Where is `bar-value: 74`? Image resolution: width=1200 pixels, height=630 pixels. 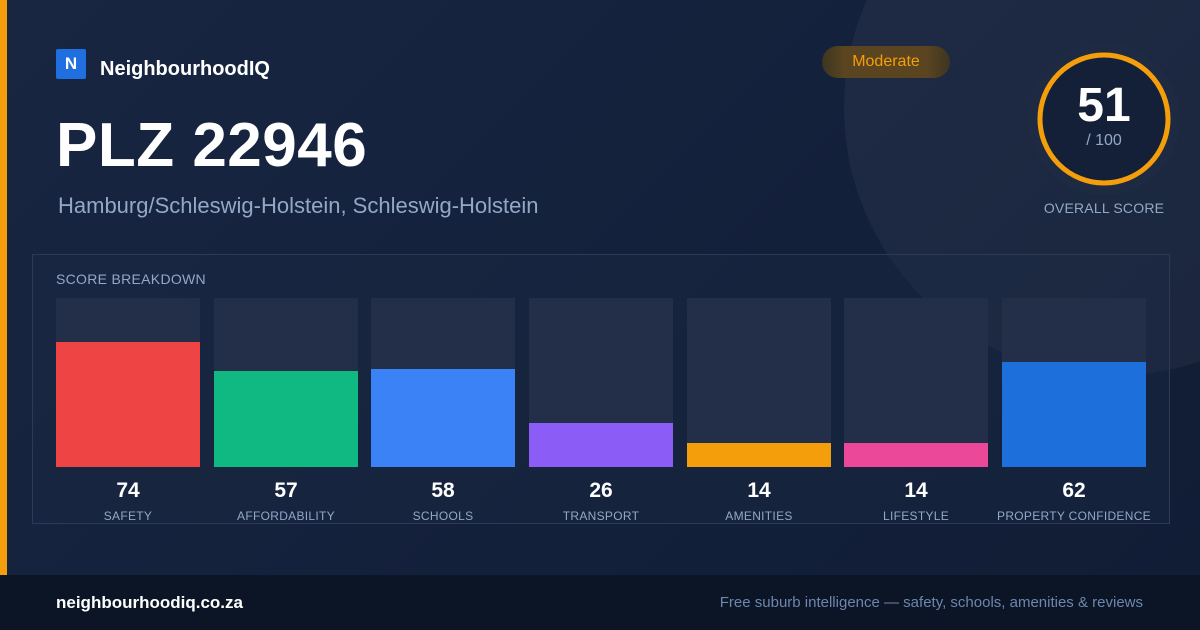 bar-value: 74 is located at coordinates (128, 490).